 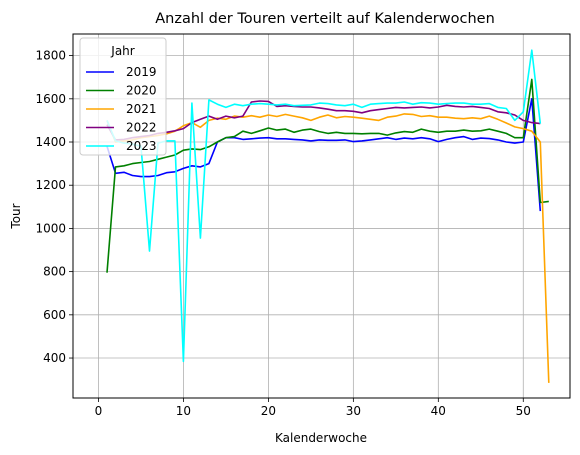 What do you see at coordinates (438, 411) in the screenshot?
I see `x-tick-label: 40` at bounding box center [438, 411].